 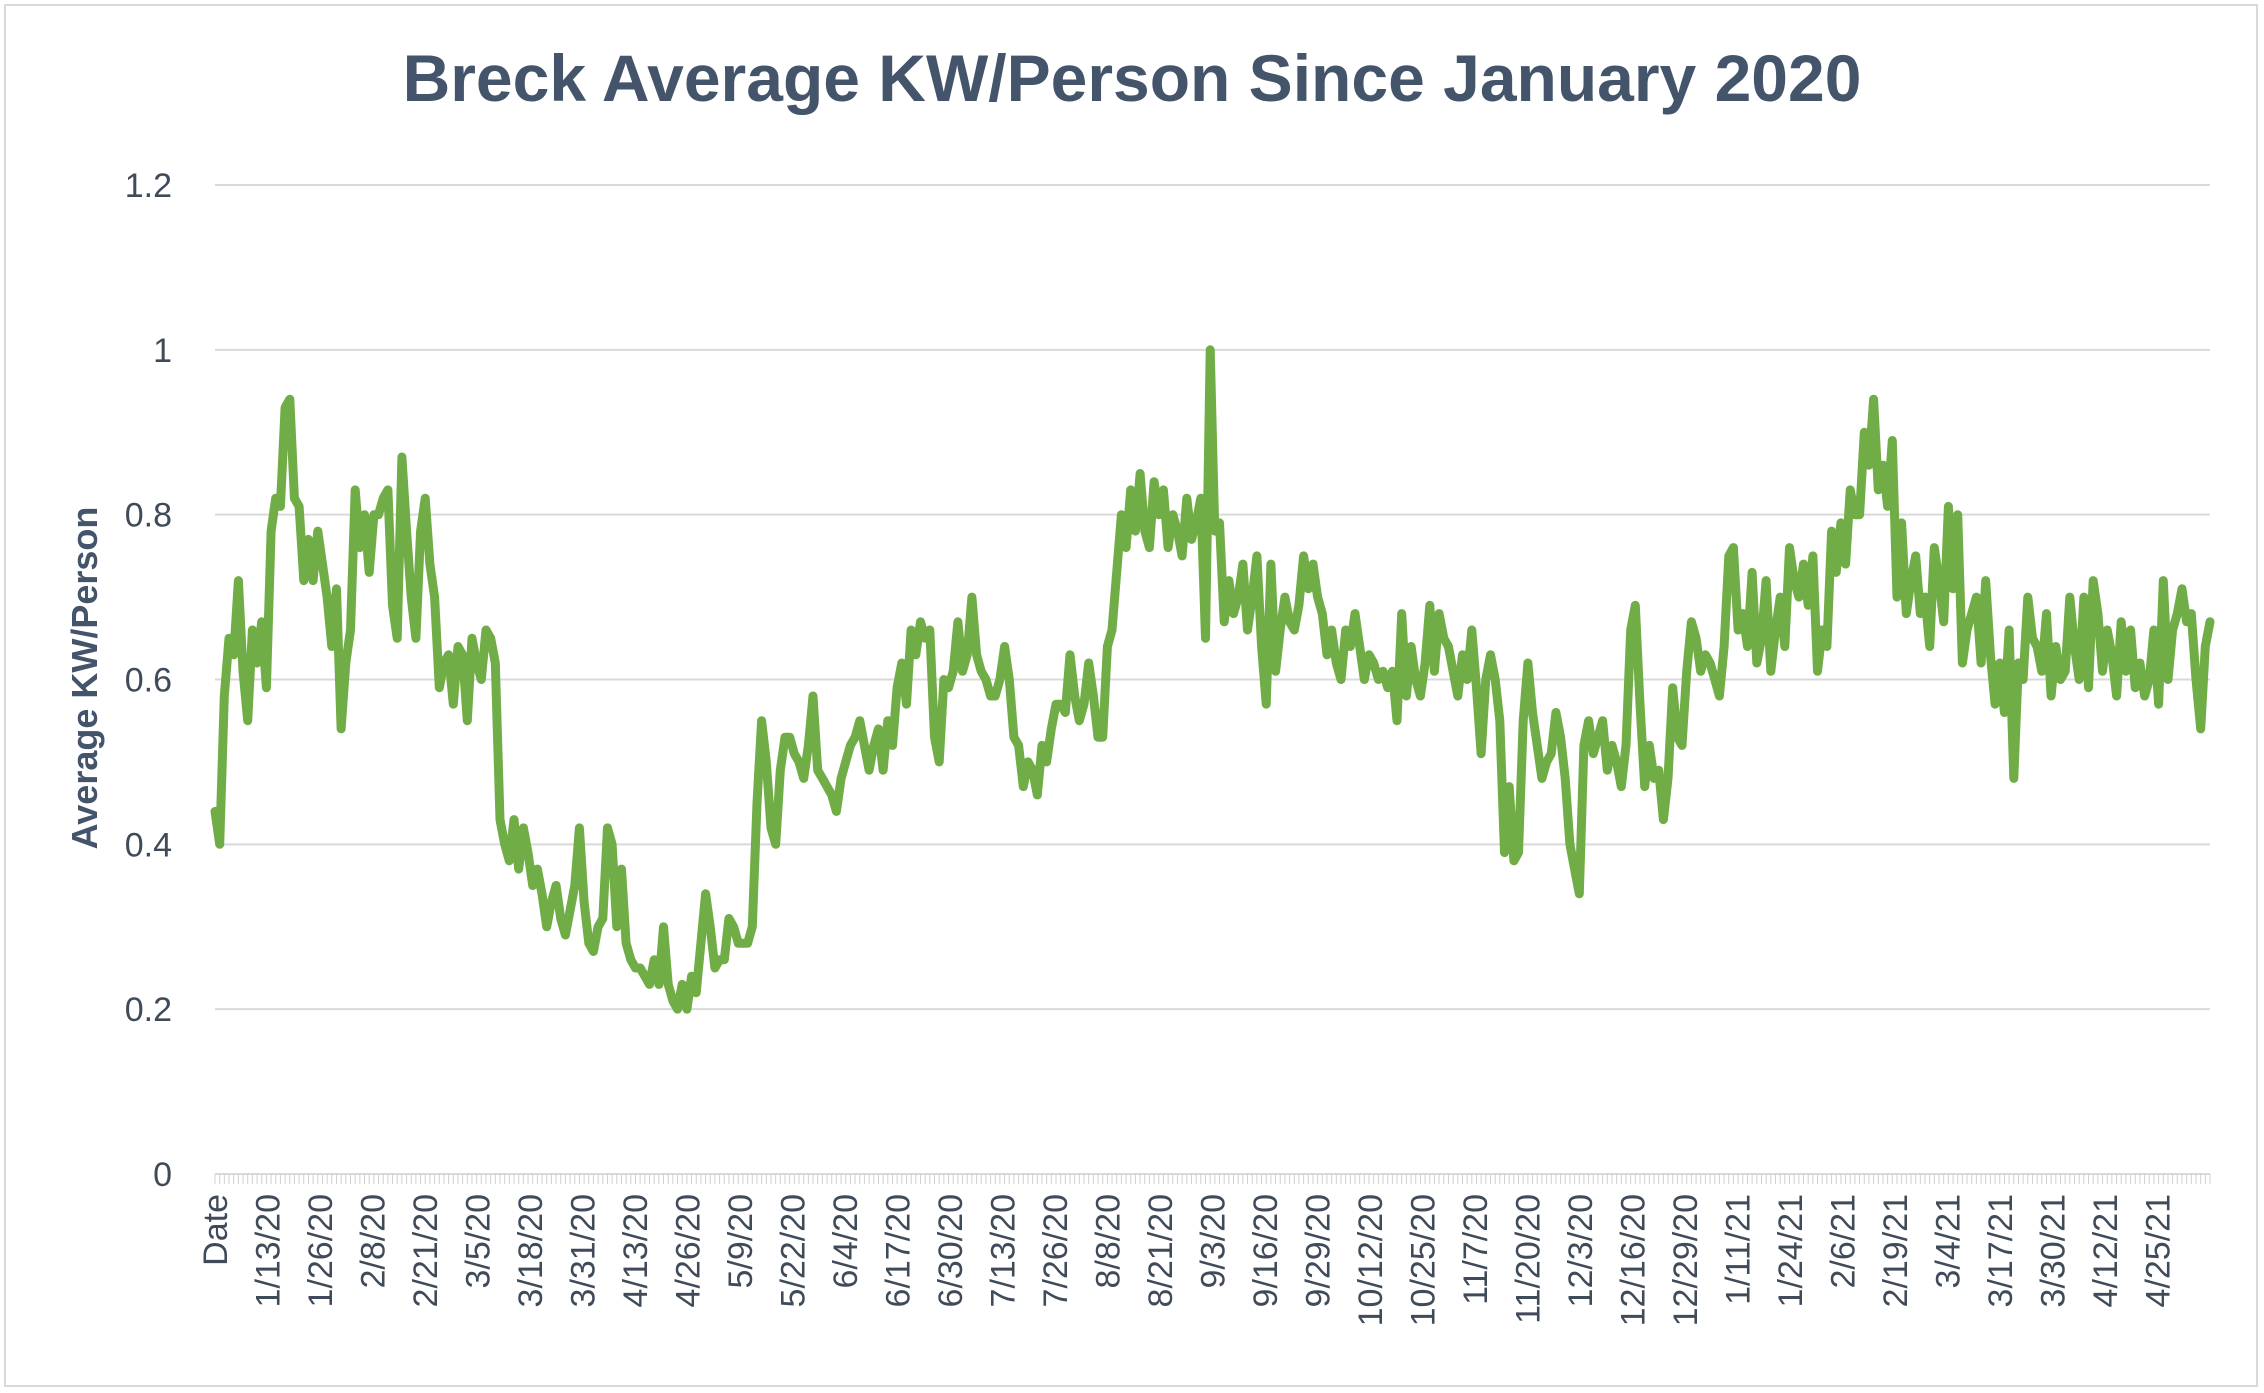 What do you see at coordinates (846, 1241) in the screenshot?
I see `x-tick-label: 6/4/20` at bounding box center [846, 1241].